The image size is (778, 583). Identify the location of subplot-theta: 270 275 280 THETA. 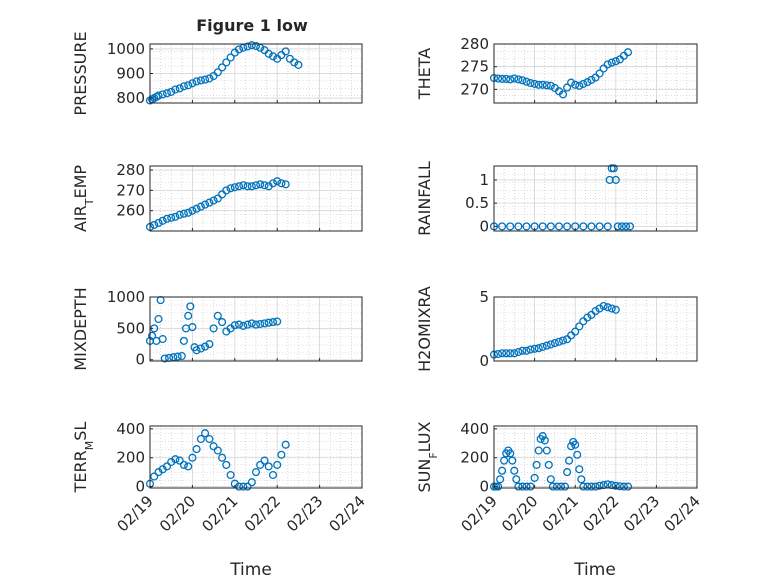
(556, 69).